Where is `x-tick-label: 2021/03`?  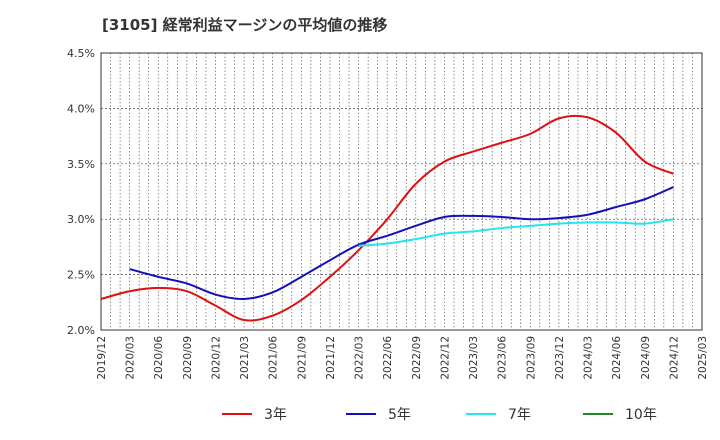 x-tick-label: 2021/03 is located at coordinates (245, 358).